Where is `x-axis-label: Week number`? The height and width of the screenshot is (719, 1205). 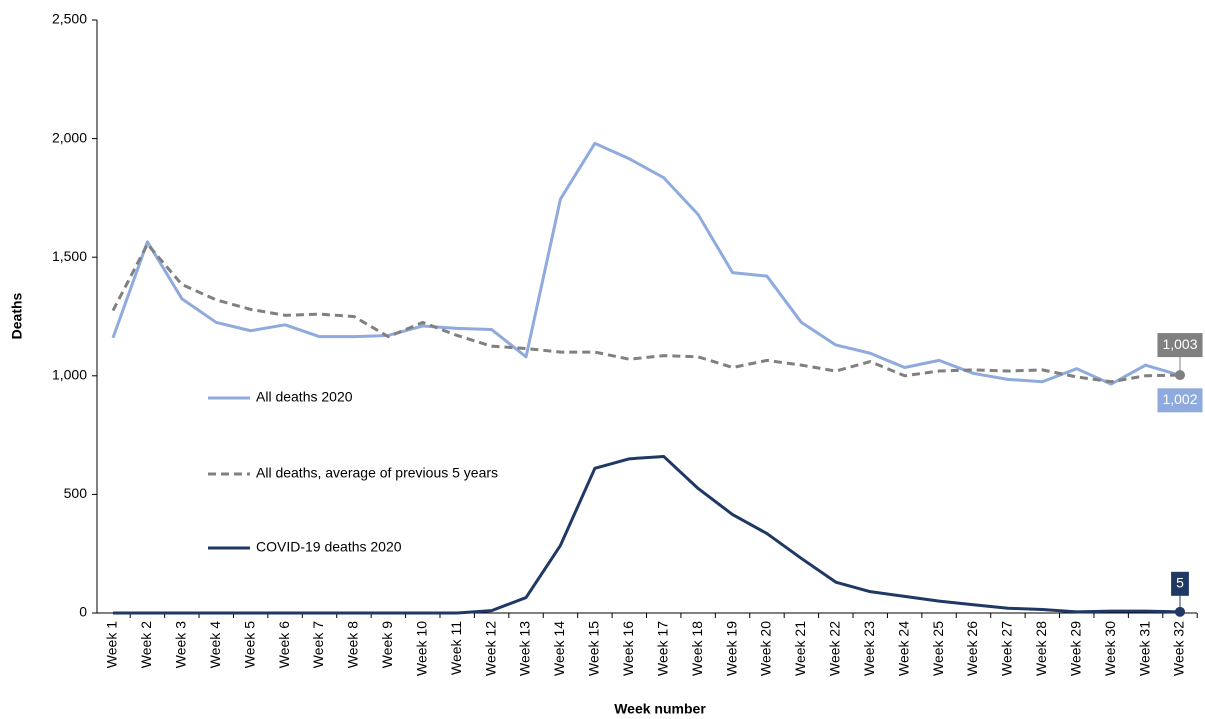 x-axis-label: Week number is located at coordinates (660, 709).